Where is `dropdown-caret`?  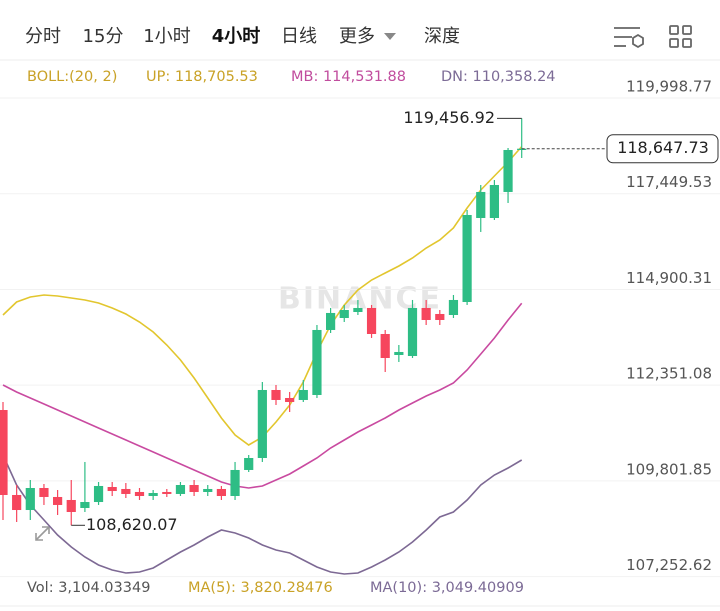 dropdown-caret is located at coordinates (390, 36).